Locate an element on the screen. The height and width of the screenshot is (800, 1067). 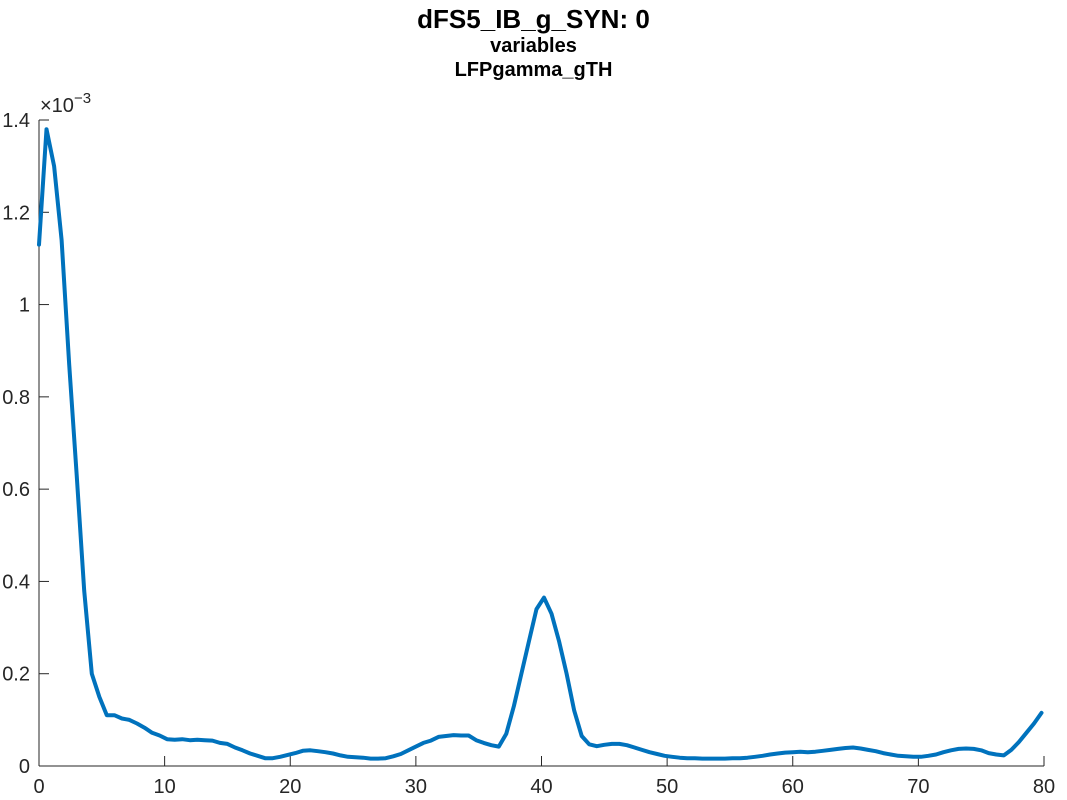
x-tick-label: 40 is located at coordinates (541, 787).